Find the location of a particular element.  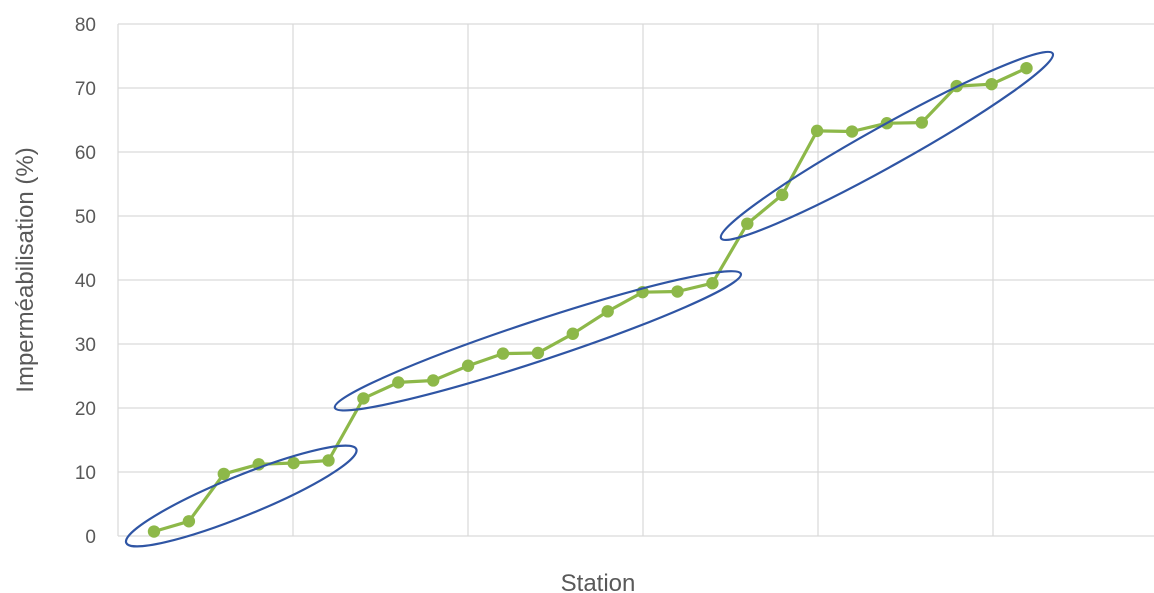

y-tick-label: 10 is located at coordinates (85, 473).